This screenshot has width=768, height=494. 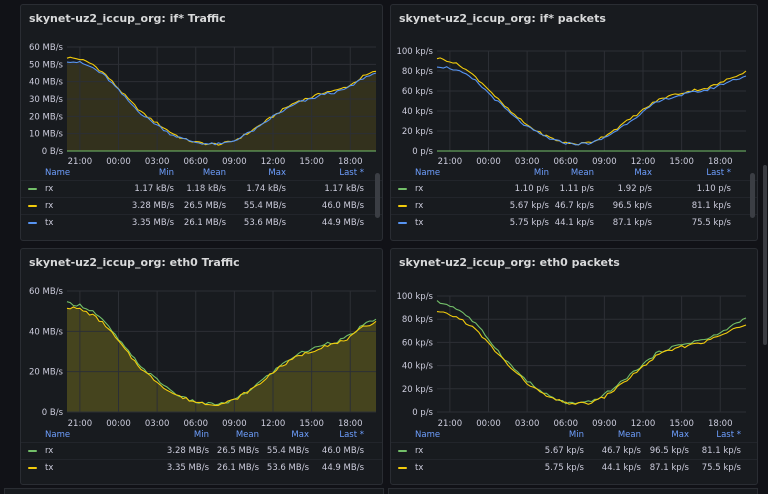 I want to click on legend-mean: 26.1 MB/s, so click(x=204, y=223).